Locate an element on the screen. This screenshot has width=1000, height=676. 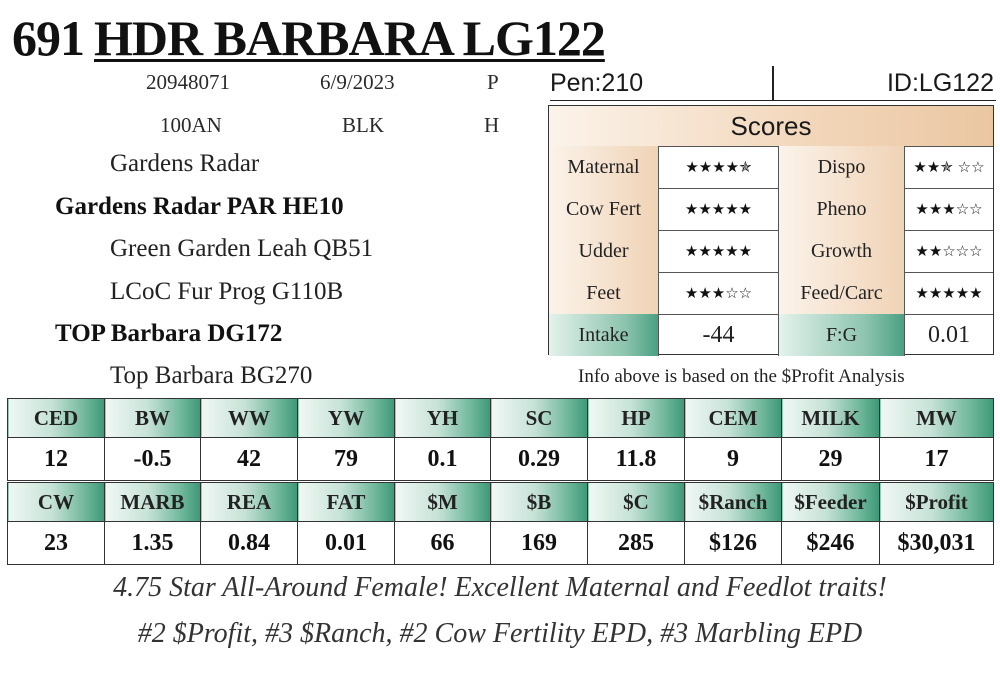
score-row: Maternal ★★★★✯ Dispo ★★✯ ☆☆ is located at coordinates (771, 167).